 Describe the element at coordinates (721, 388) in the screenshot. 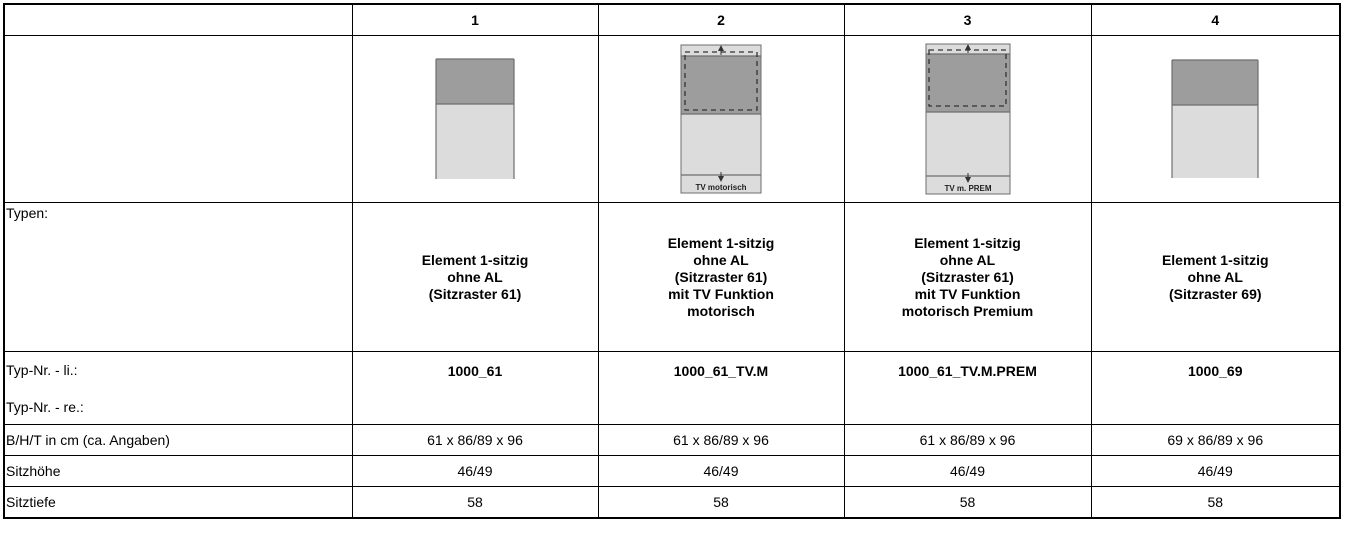

I see `typ-nr-cell-2: 1000_61_TV.M` at that location.